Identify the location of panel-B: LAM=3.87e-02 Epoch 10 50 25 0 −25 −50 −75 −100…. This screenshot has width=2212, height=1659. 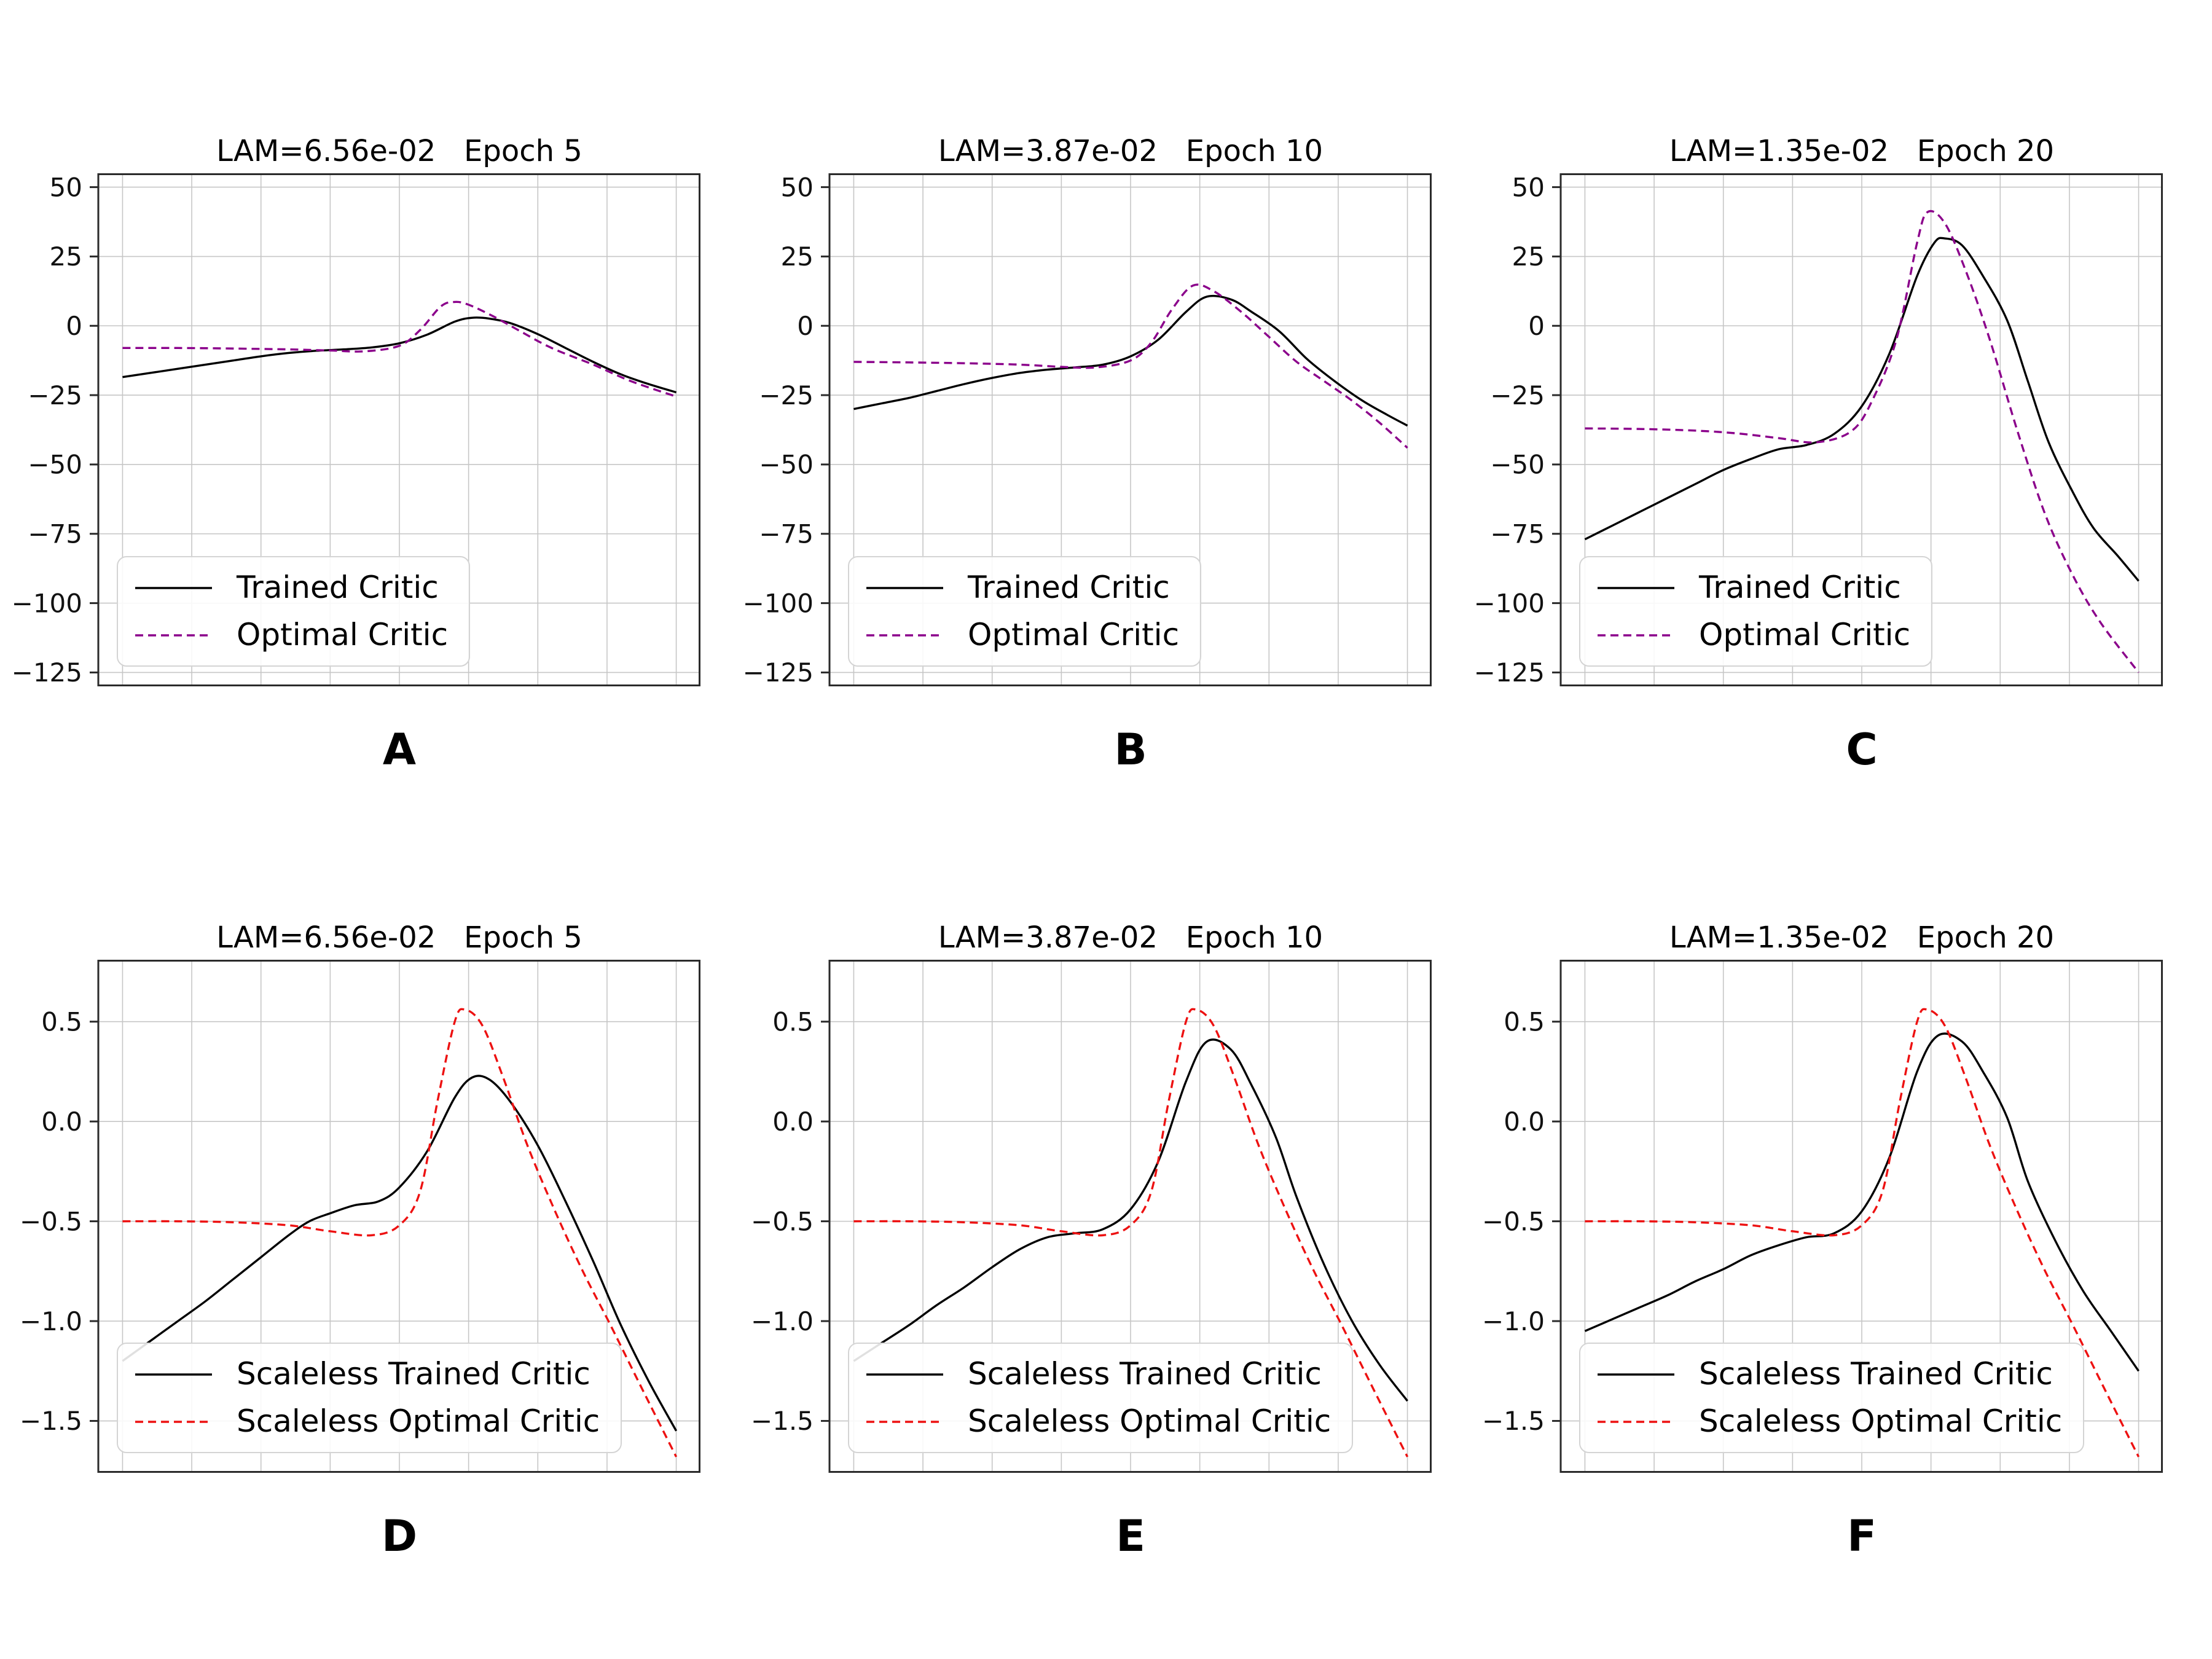
(1086, 452).